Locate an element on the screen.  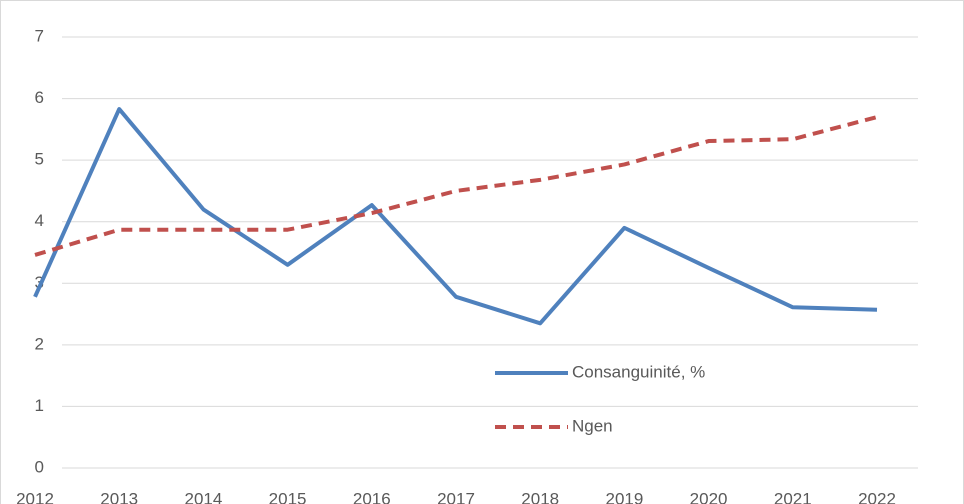
y-tick-label: 0 is located at coordinates (39, 466).